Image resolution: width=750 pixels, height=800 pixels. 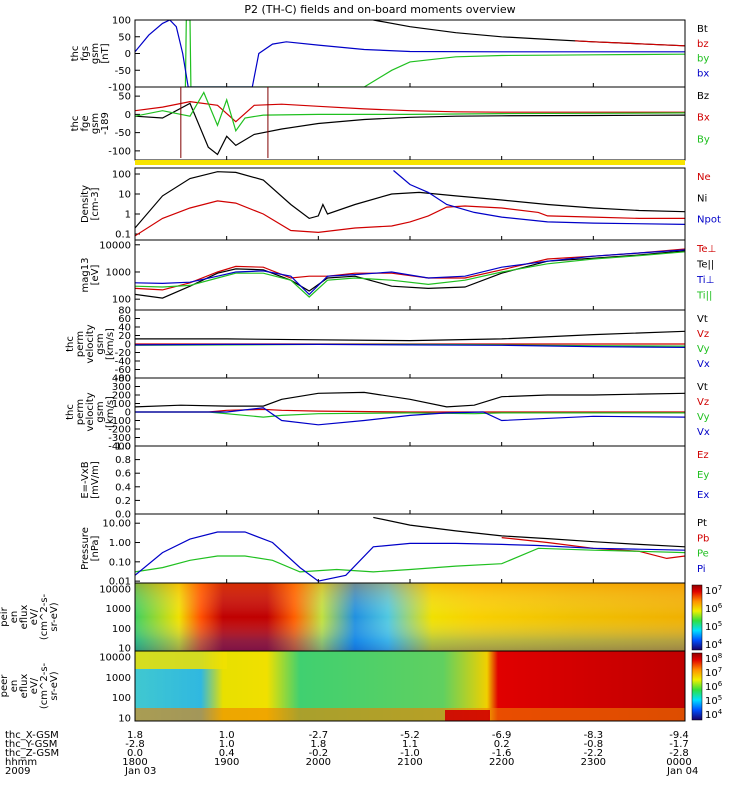 I want to click on ytick-label: -100, so click(x=119, y=151).